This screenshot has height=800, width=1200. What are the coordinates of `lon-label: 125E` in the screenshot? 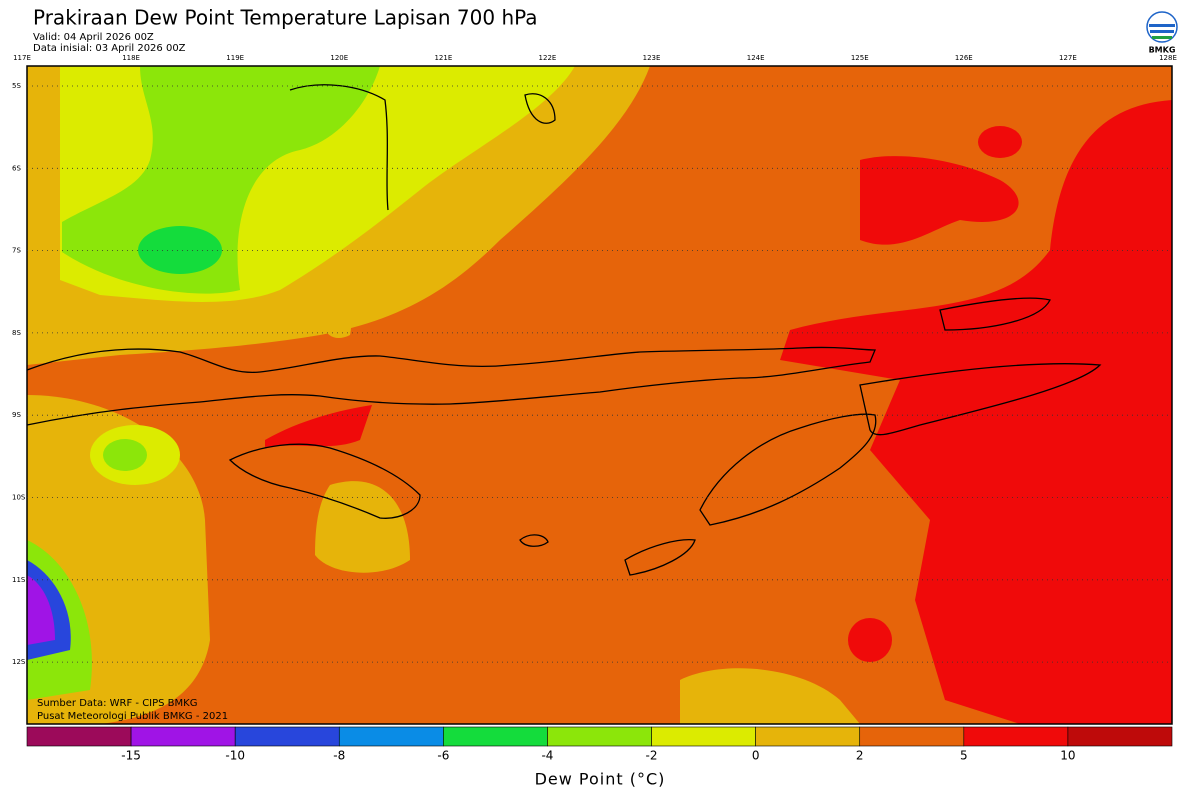 It's located at (860, 58).